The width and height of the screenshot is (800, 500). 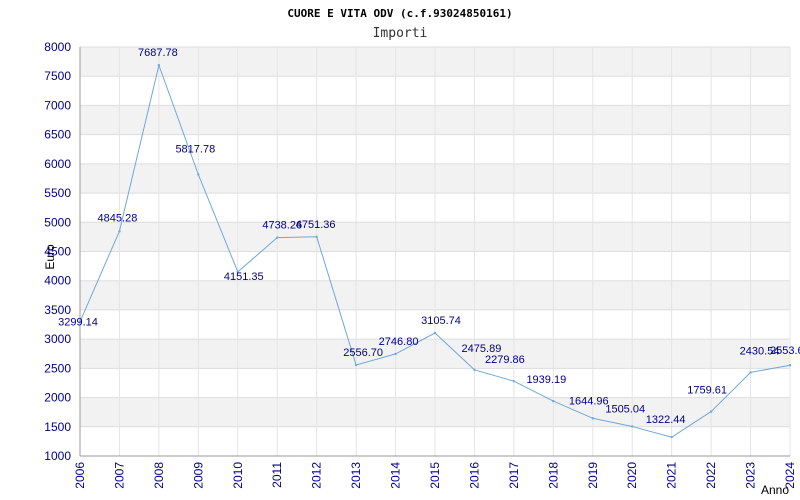 I want to click on y-tick-label: 4000, so click(x=57, y=281).